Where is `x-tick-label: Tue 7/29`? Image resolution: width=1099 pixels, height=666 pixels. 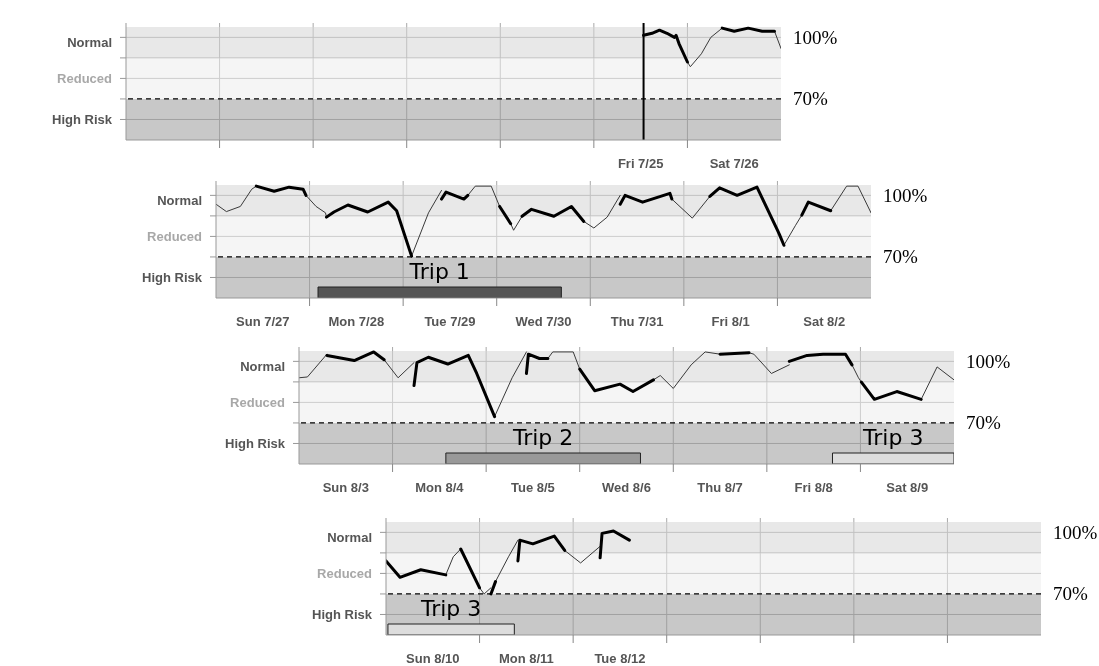
x-tick-label: Tue 7/29 is located at coordinates (450, 321).